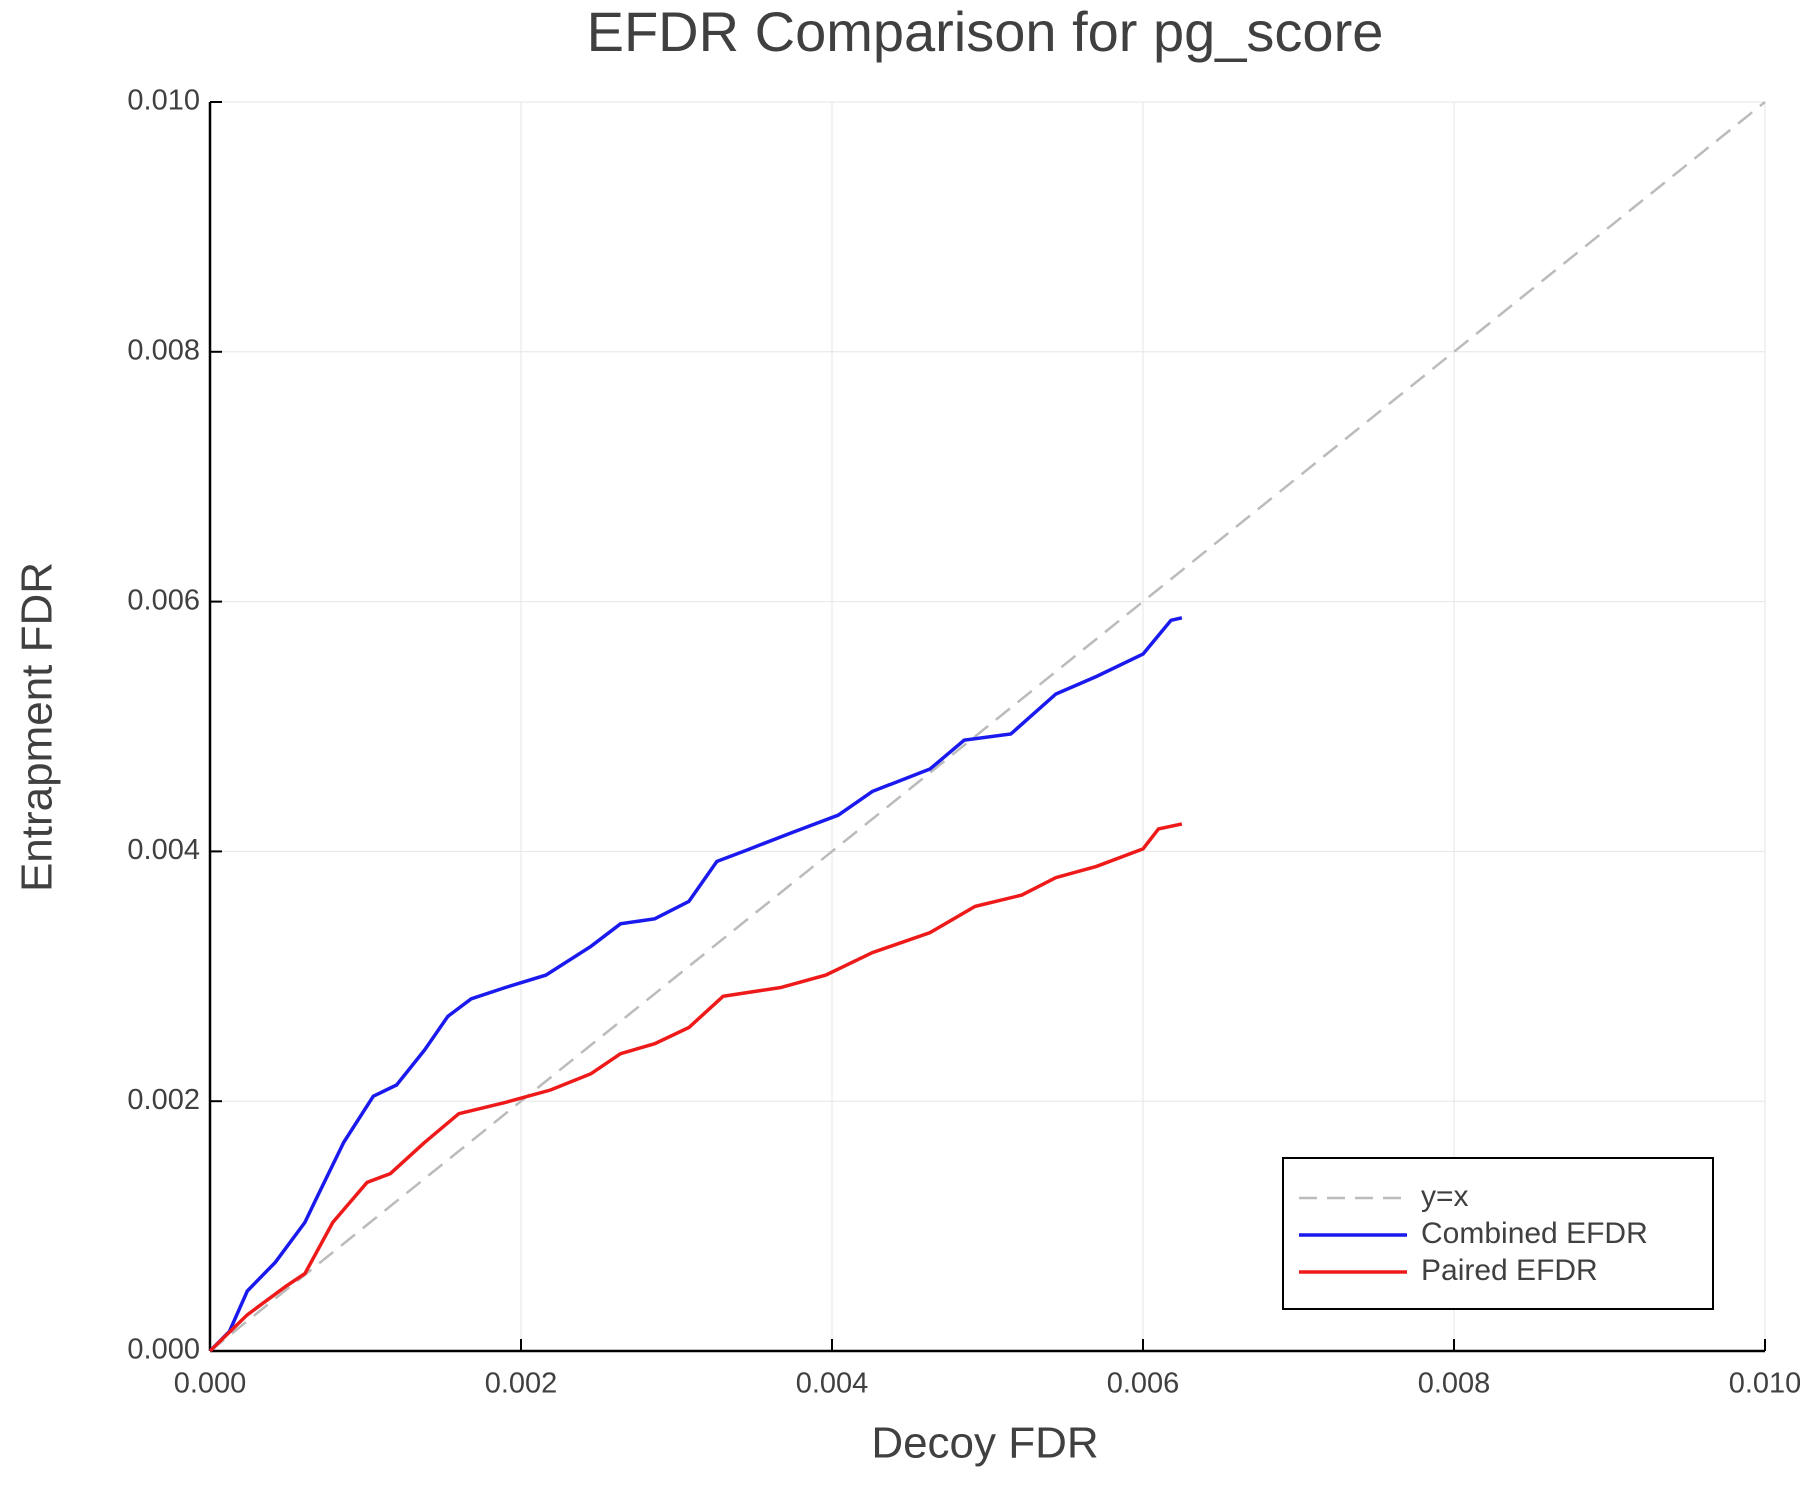  I want to click on legend-label: y=x, so click(1445, 1196).